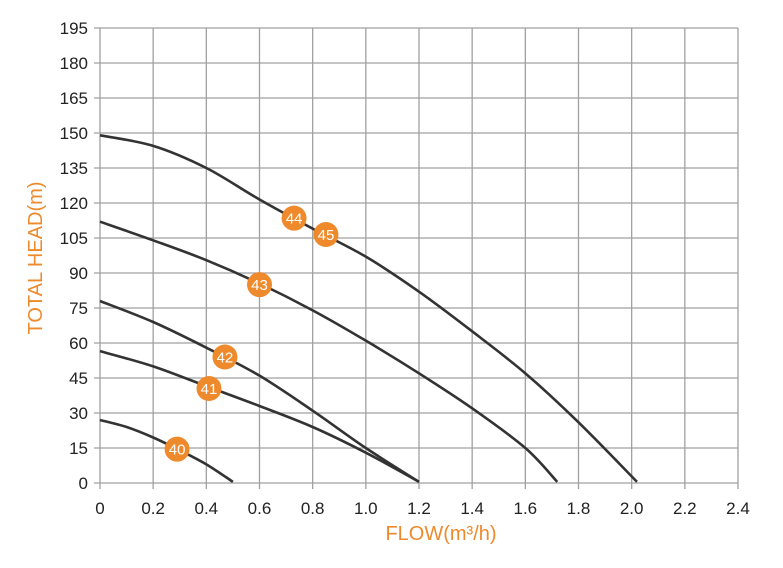  Describe the element at coordinates (74, 133) in the screenshot. I see `y-tick-label: 150` at that location.